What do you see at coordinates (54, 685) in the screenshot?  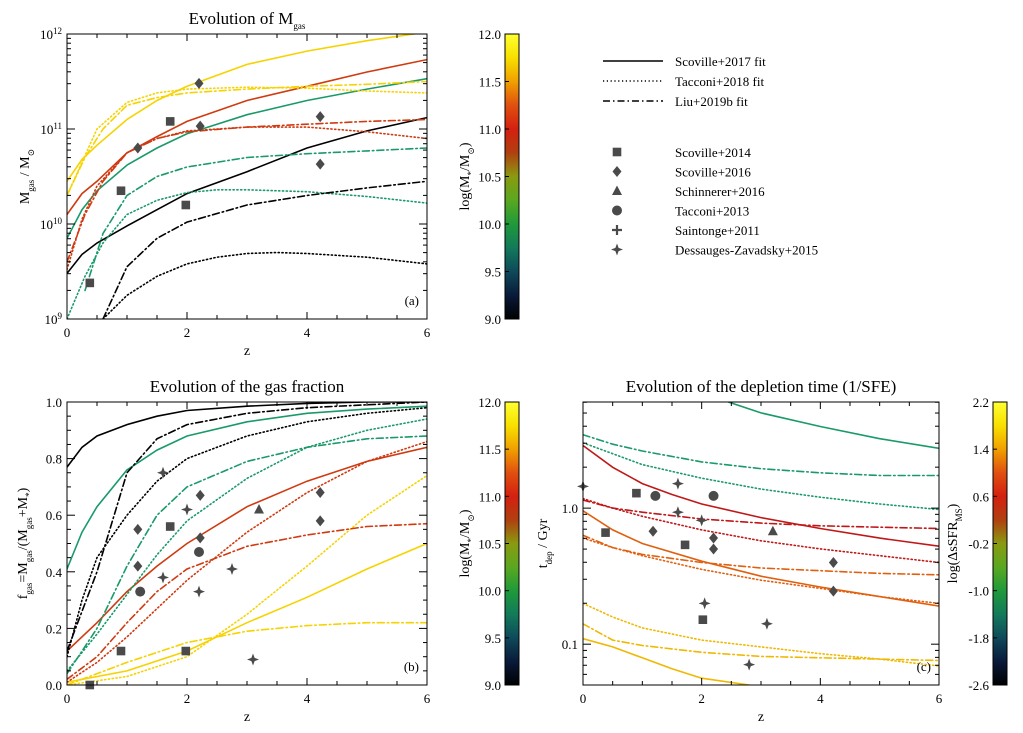 I see `y-tick-label: 0.0` at bounding box center [54, 685].